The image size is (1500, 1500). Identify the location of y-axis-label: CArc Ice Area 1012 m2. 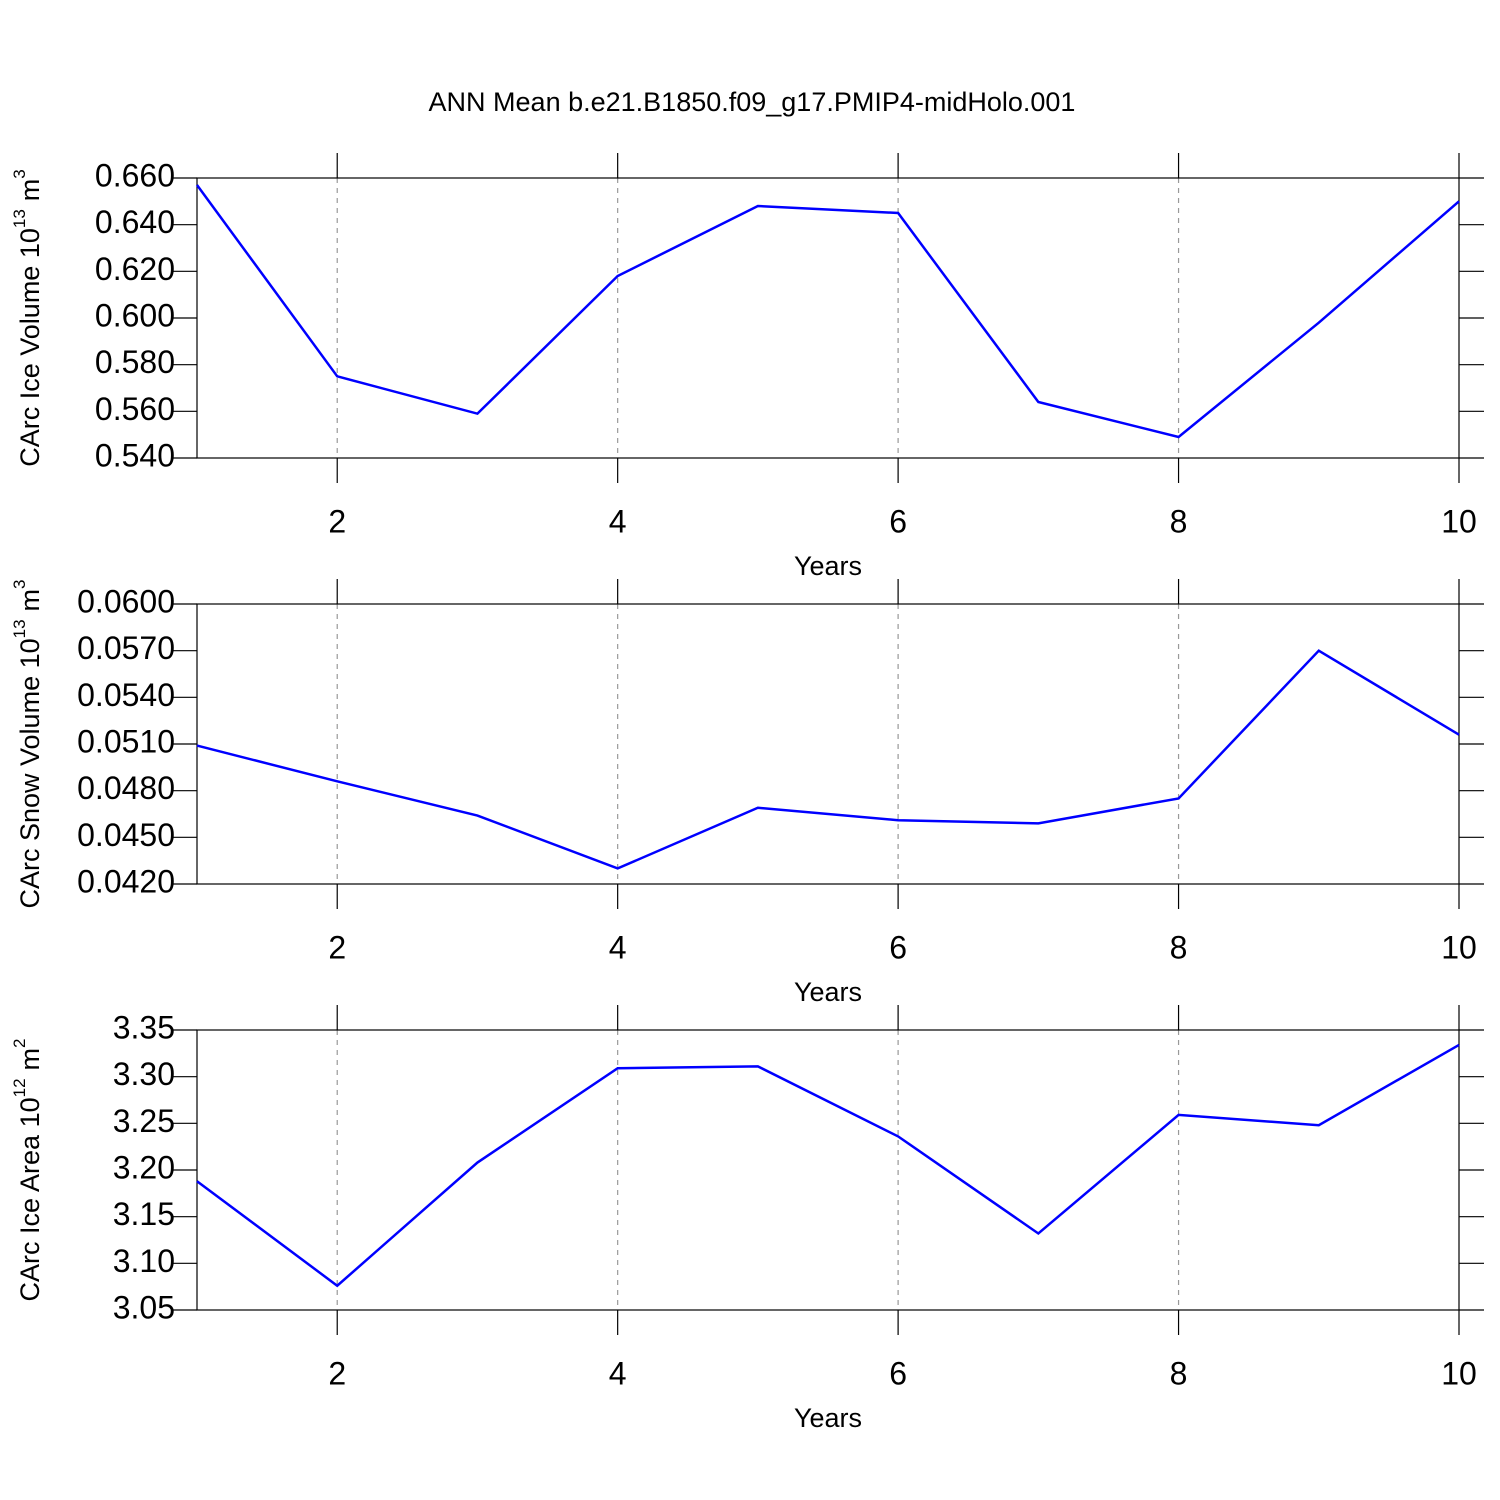
(27, 1170).